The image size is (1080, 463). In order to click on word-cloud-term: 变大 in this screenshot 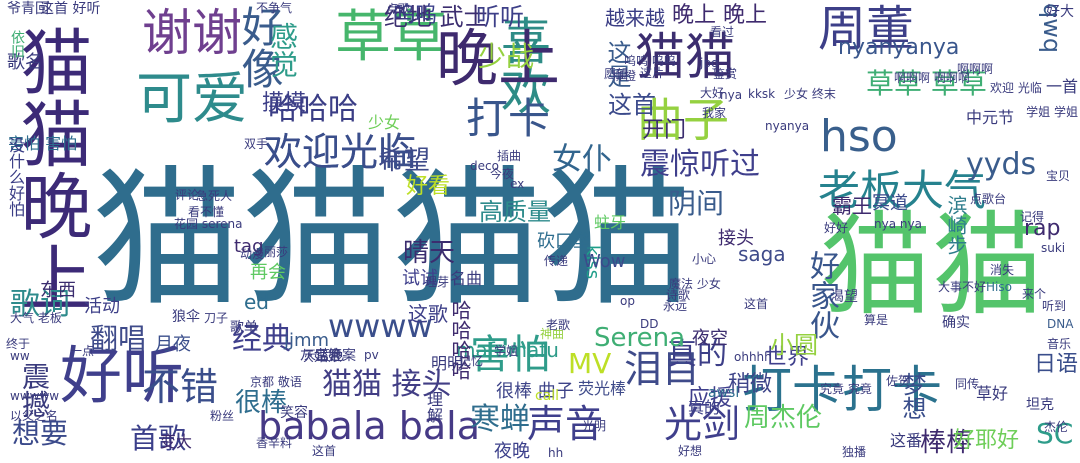, I will do `click(176, 441)`.